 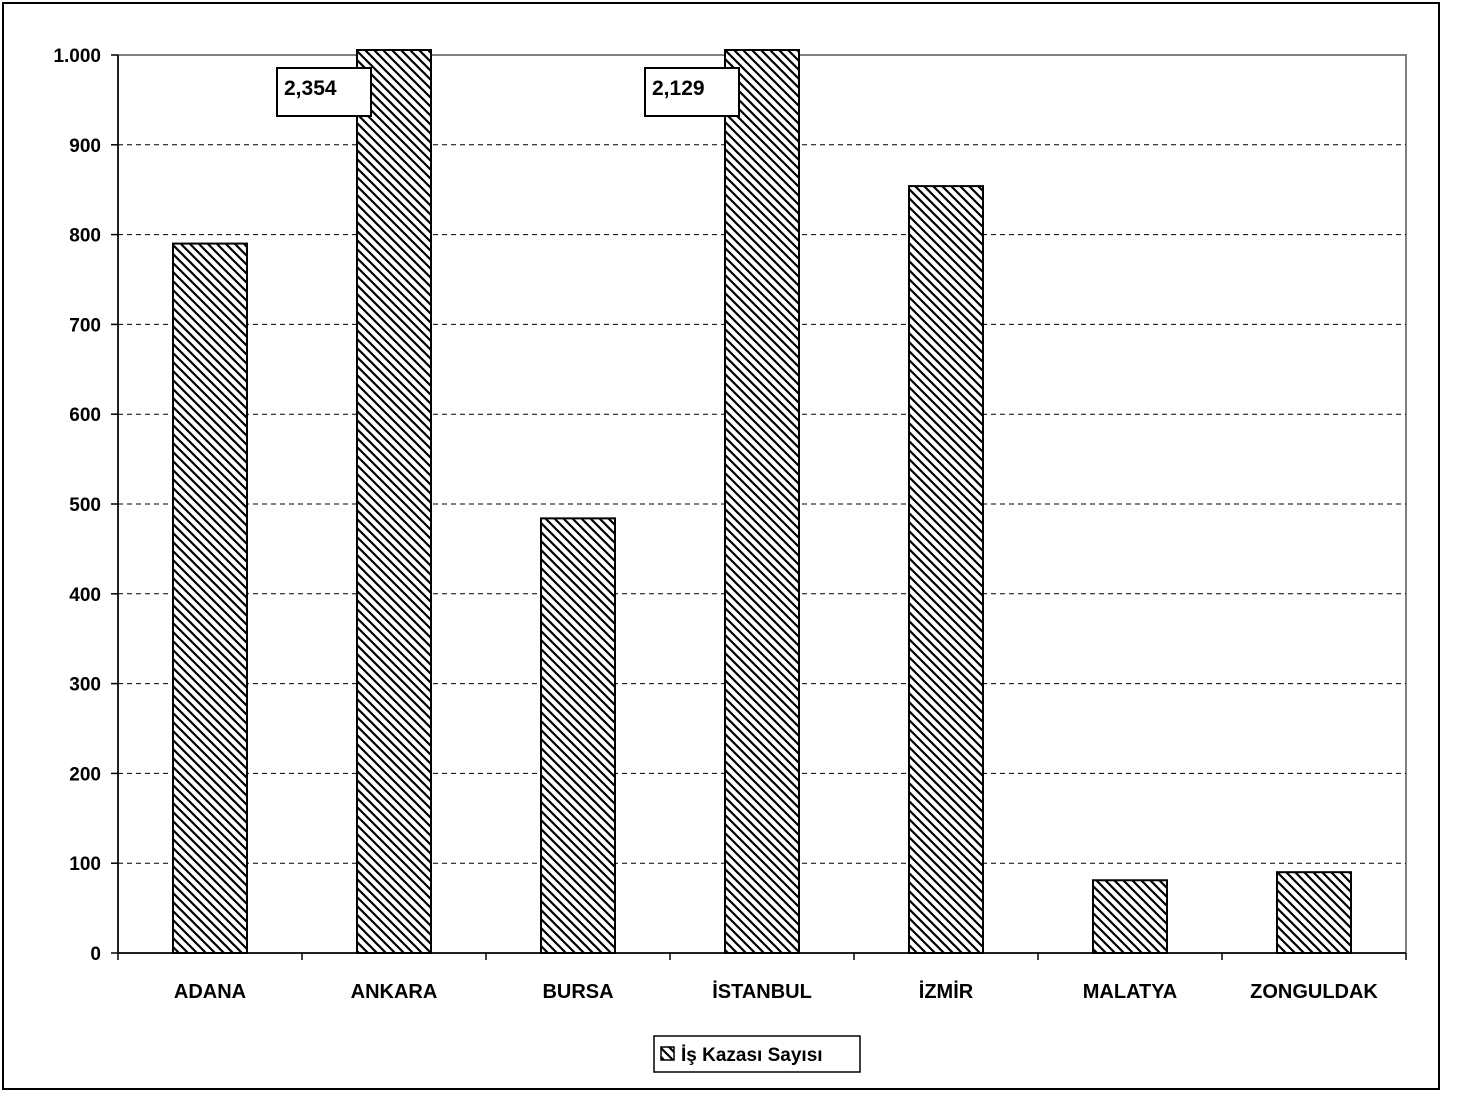 What do you see at coordinates (1314, 992) in the screenshot?
I see `x-tick-label: ZONGULDAK` at bounding box center [1314, 992].